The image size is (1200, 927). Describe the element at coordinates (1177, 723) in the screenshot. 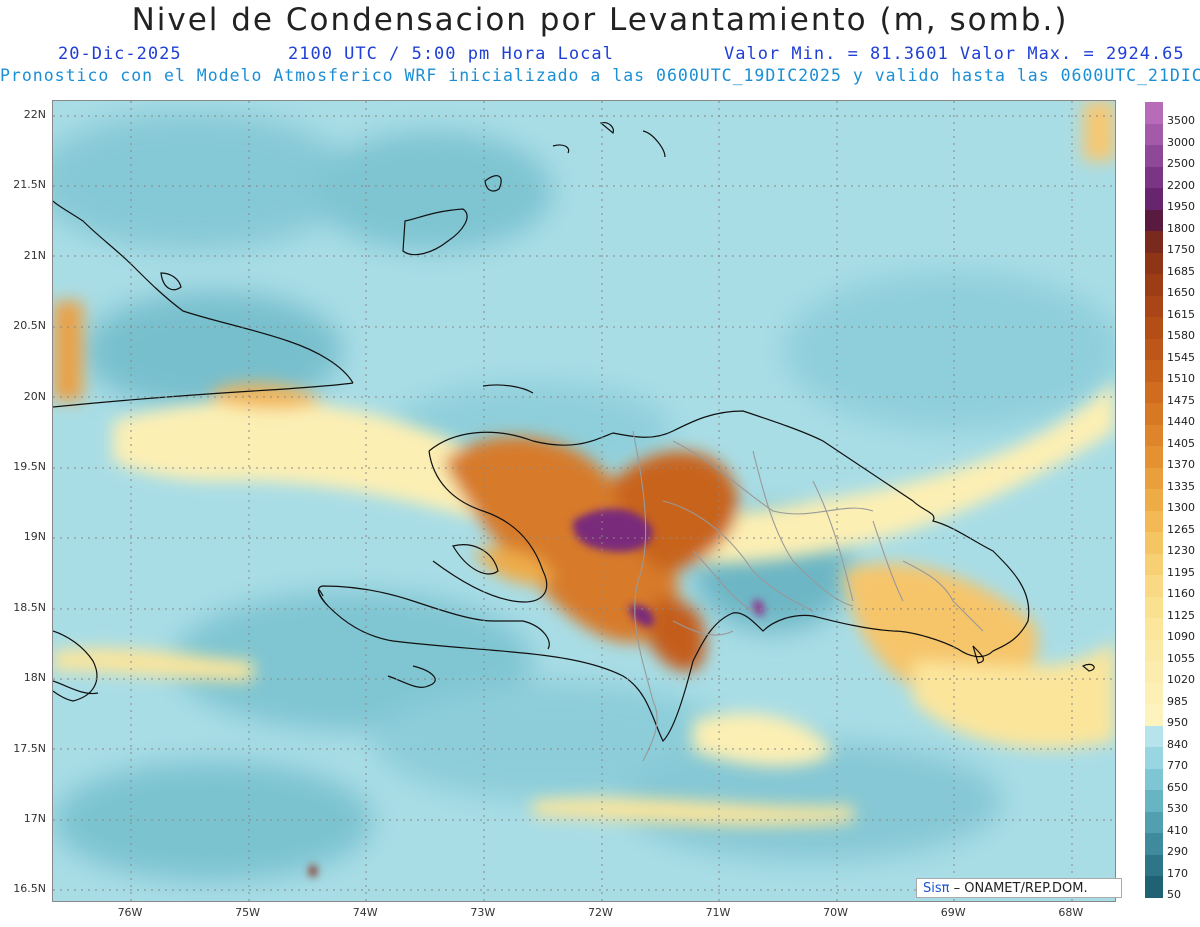

I see `colorbar-label: 950` at that location.